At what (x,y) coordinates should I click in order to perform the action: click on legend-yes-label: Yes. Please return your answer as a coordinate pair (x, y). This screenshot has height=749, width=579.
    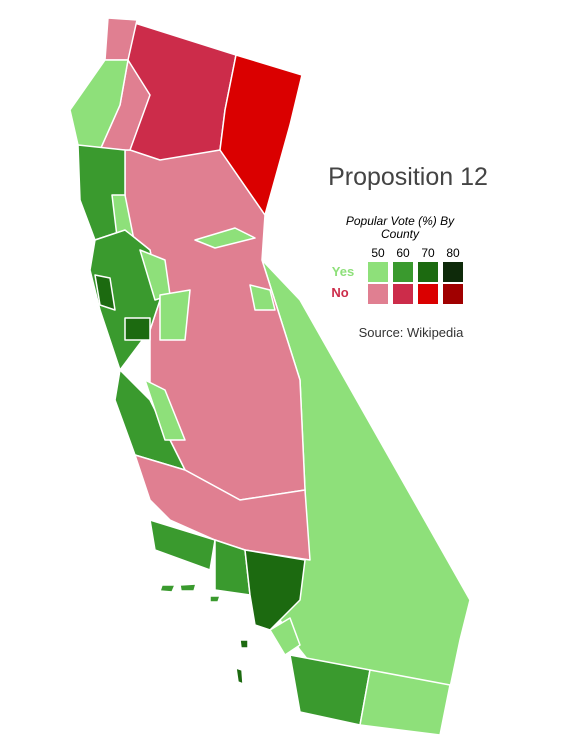
    Looking at the image, I should click on (343, 271).